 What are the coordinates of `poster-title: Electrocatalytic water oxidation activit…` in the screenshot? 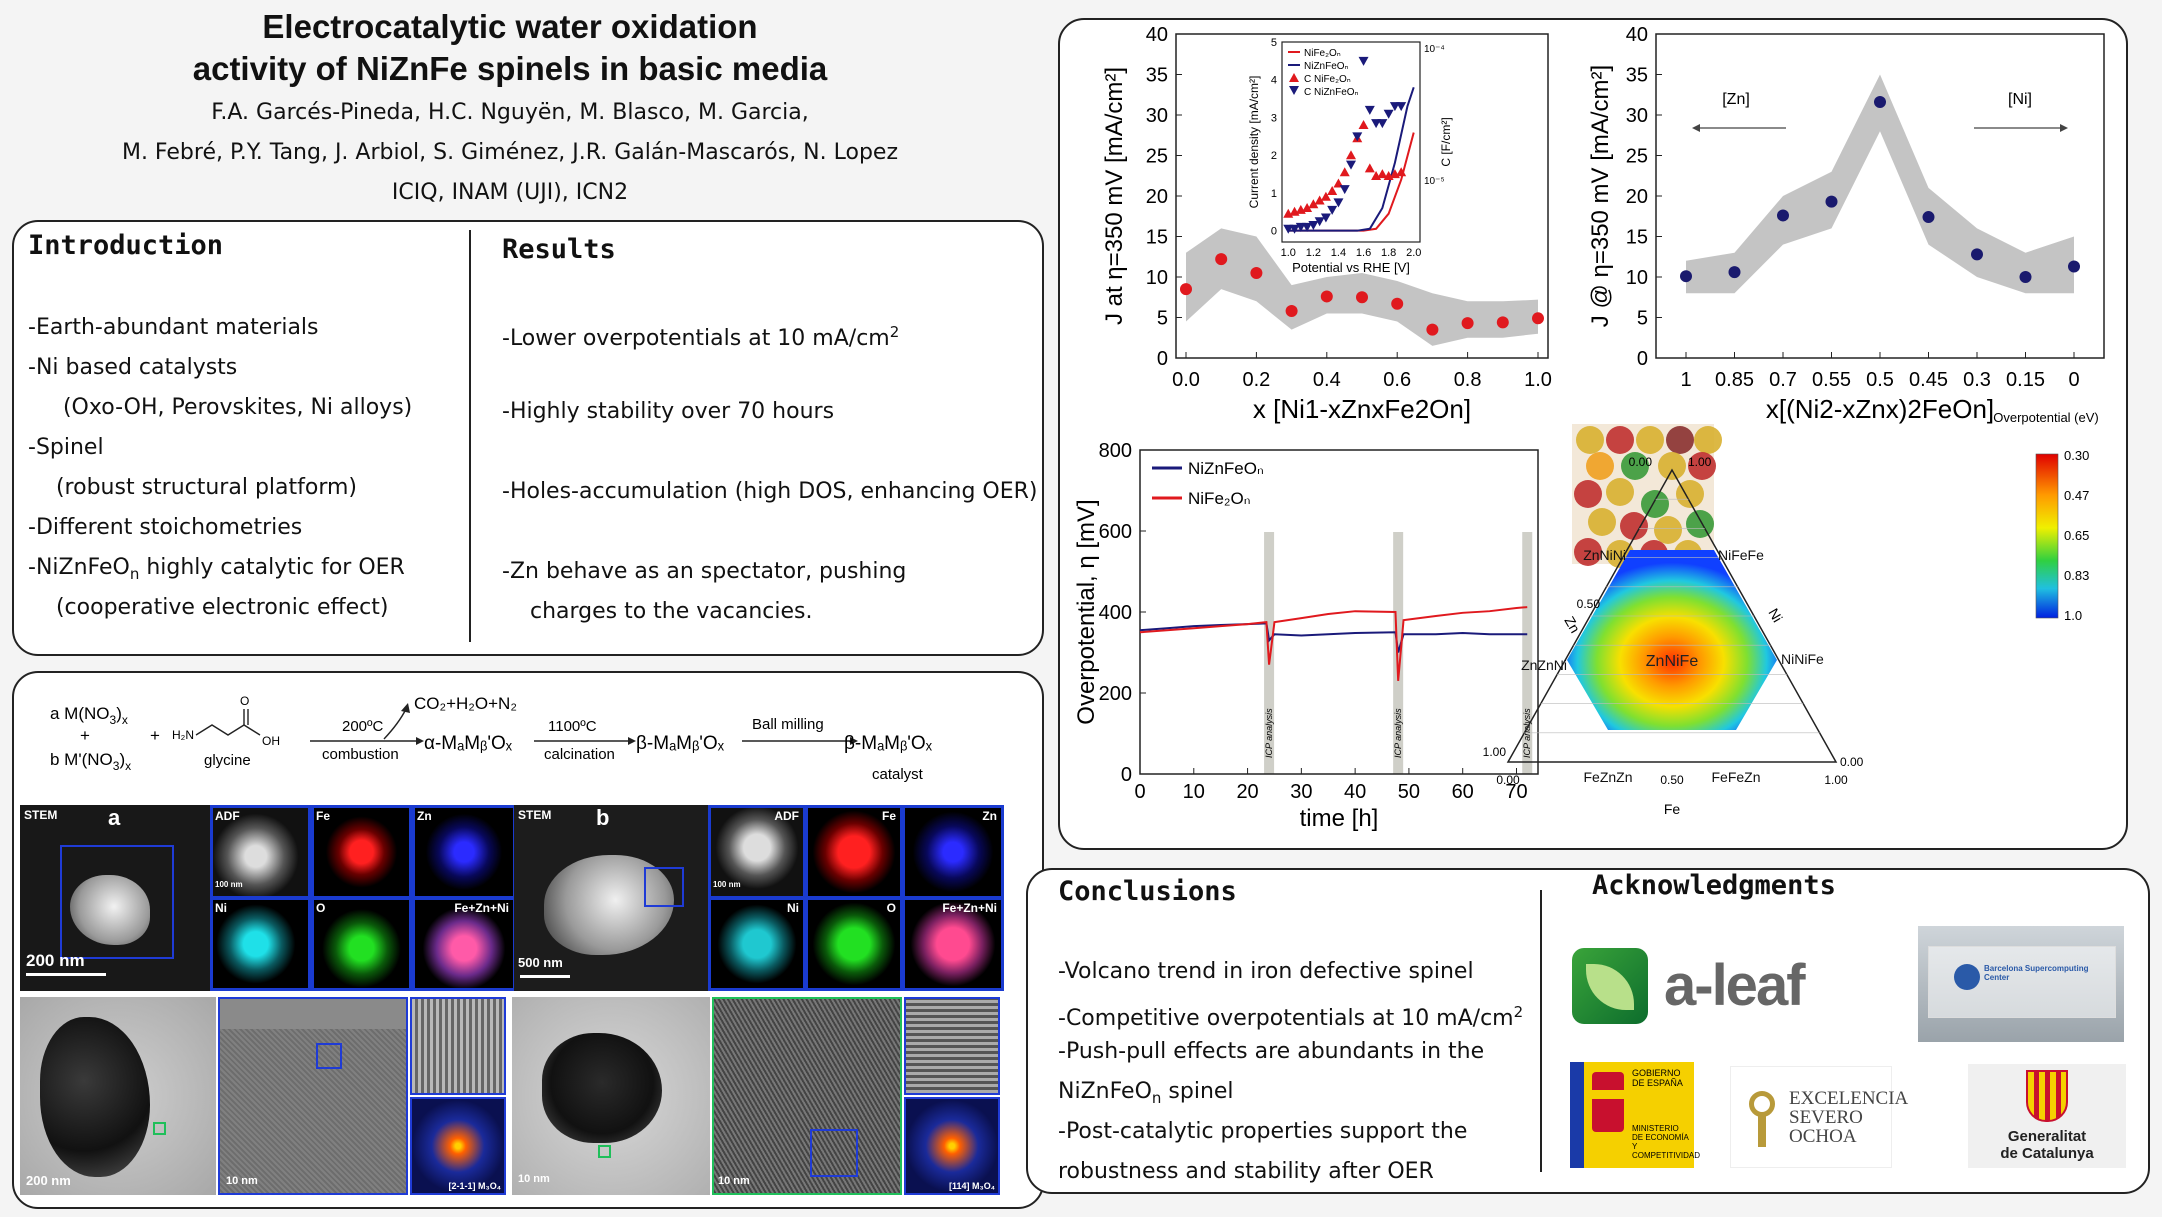 It's located at (510, 48).